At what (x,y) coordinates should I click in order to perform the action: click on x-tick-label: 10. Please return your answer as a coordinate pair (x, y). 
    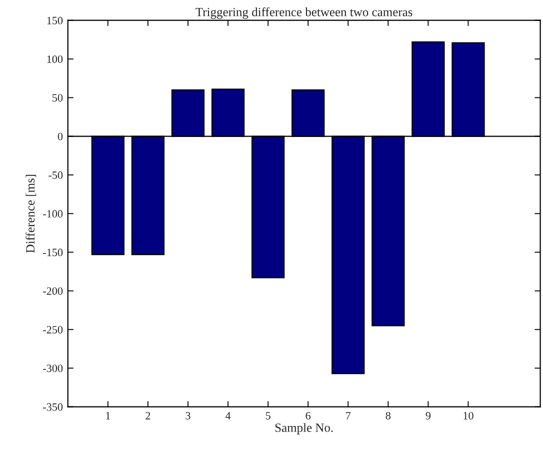
    Looking at the image, I should click on (469, 416).